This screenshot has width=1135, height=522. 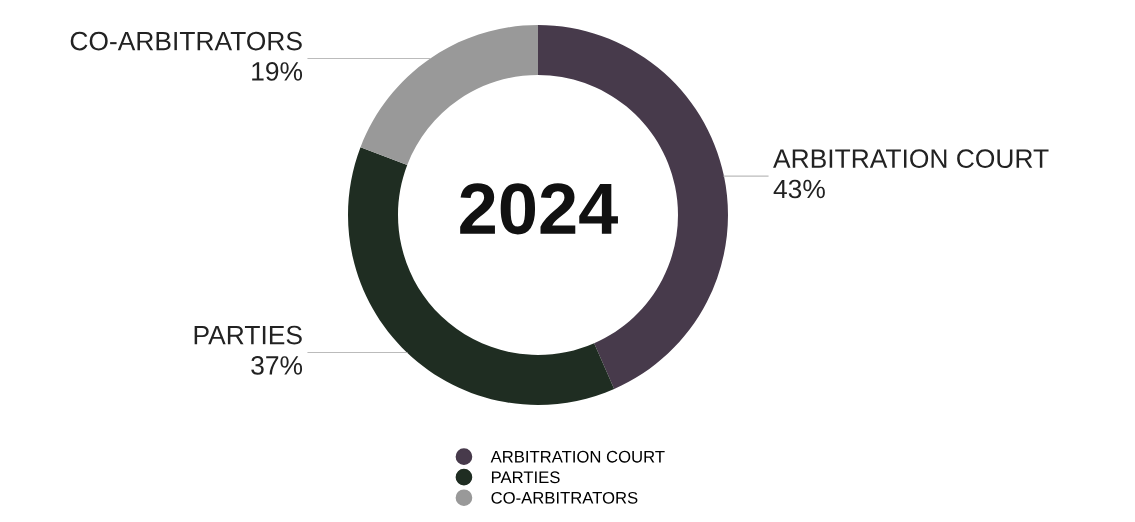 What do you see at coordinates (799, 189) in the screenshot?
I see `data-label: 43%` at bounding box center [799, 189].